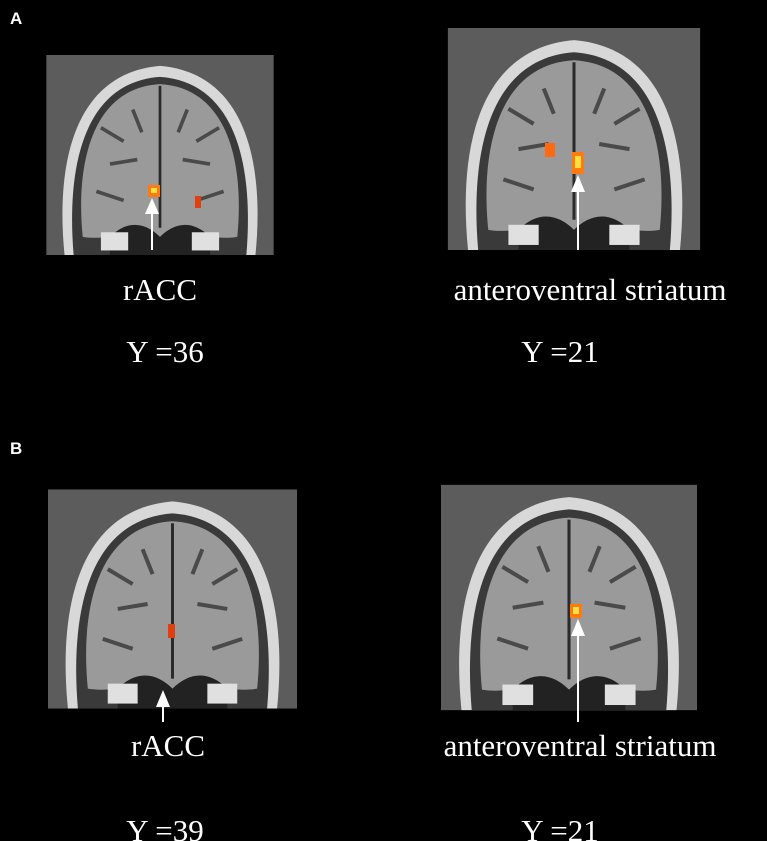  I want to click on panel-label: A, so click(16, 18).